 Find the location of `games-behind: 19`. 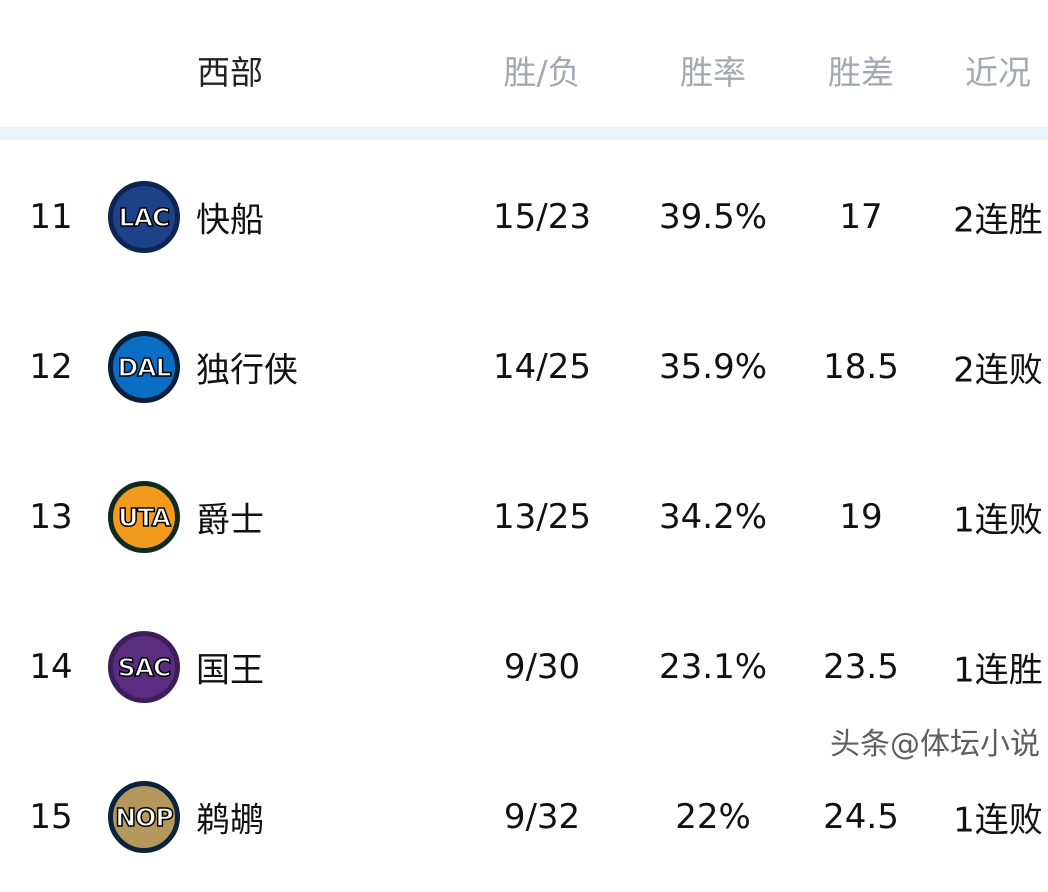

games-behind: 19 is located at coordinates (861, 517).